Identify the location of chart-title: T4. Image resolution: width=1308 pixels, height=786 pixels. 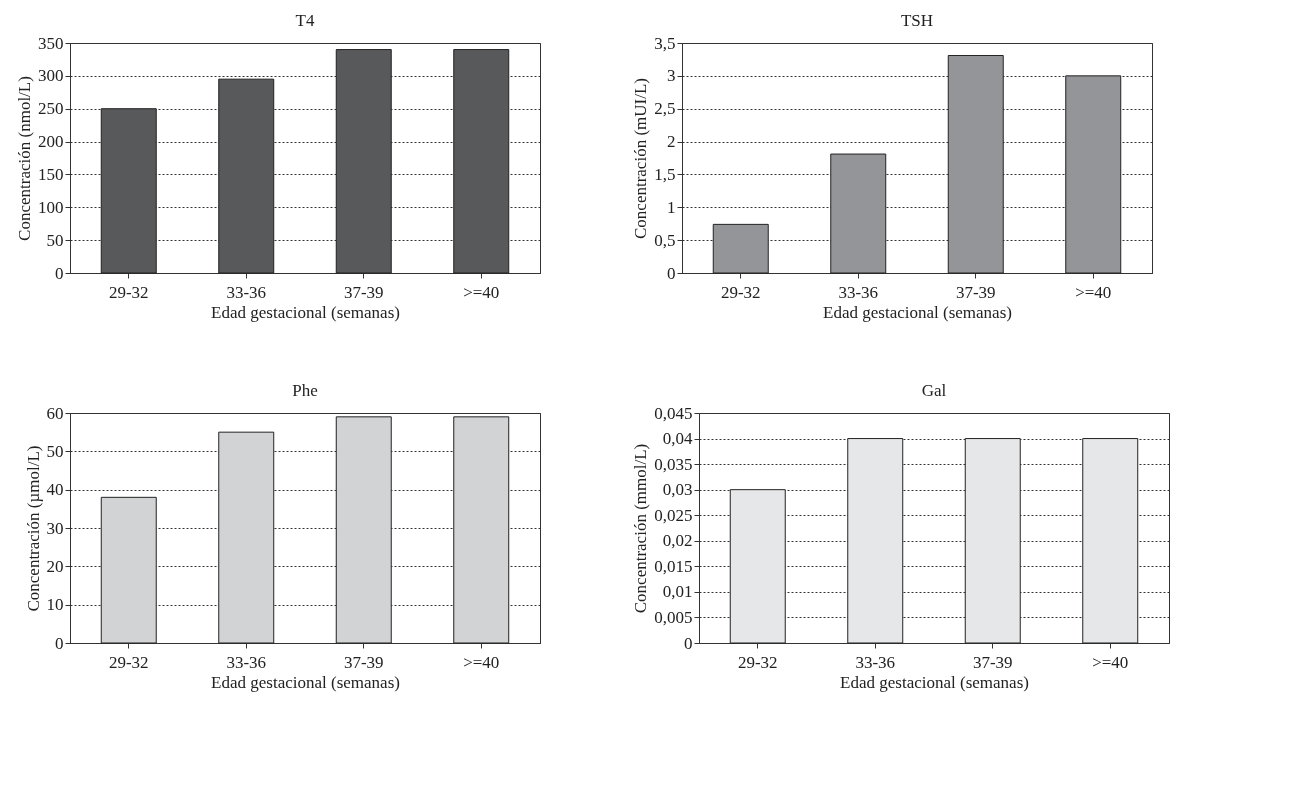
(305, 20).